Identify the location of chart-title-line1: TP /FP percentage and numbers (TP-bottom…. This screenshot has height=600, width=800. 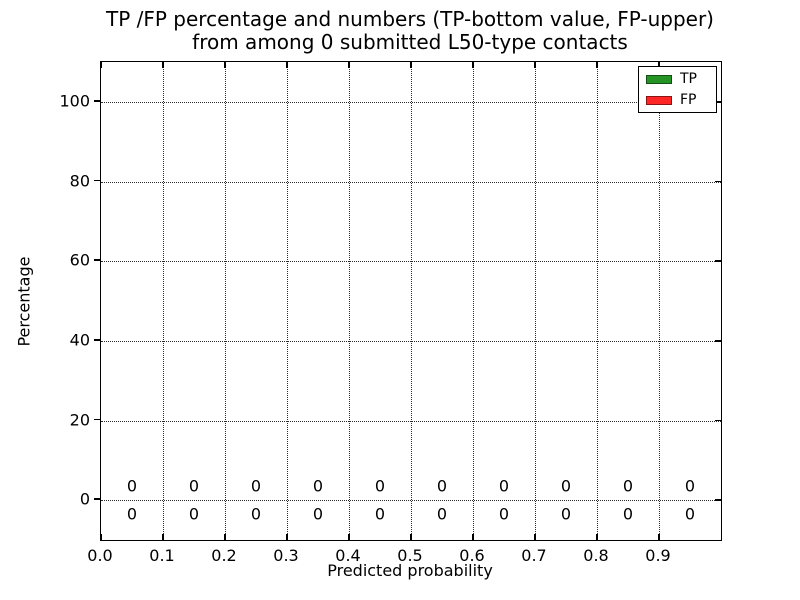
(410, 19).